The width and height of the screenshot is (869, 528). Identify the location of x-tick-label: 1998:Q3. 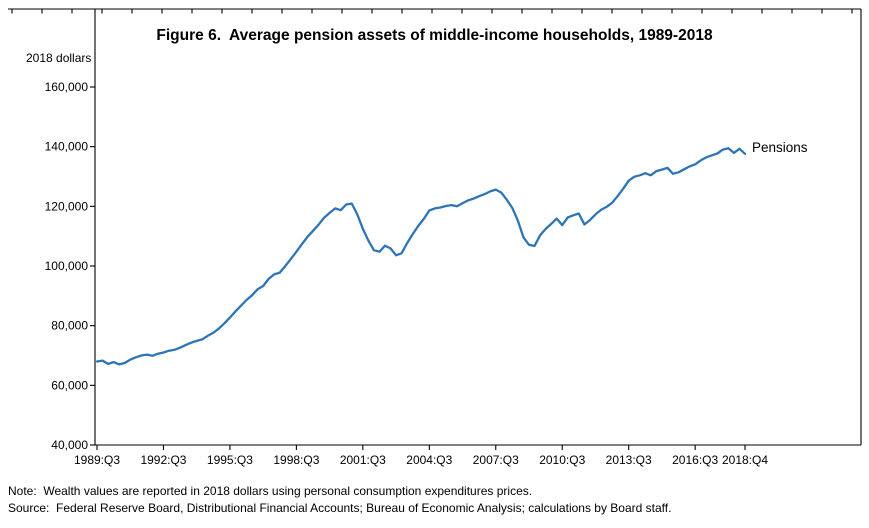
(296, 460).